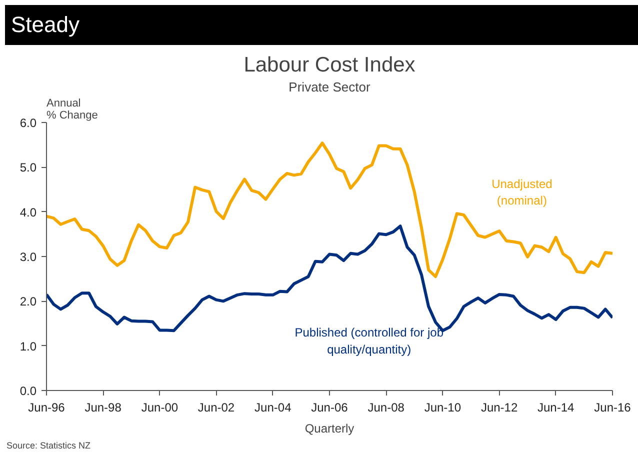 This screenshot has height=457, width=638. What do you see at coordinates (273, 407) in the screenshot?
I see `x-tick-label: Jun-04` at bounding box center [273, 407].